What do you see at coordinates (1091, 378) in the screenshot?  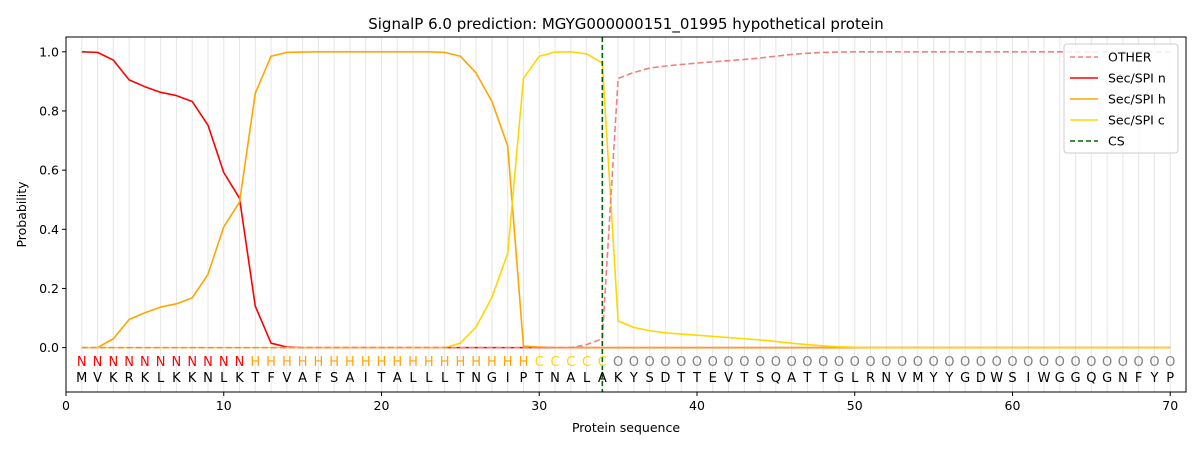 I see `residue-label: Q` at bounding box center [1091, 378].